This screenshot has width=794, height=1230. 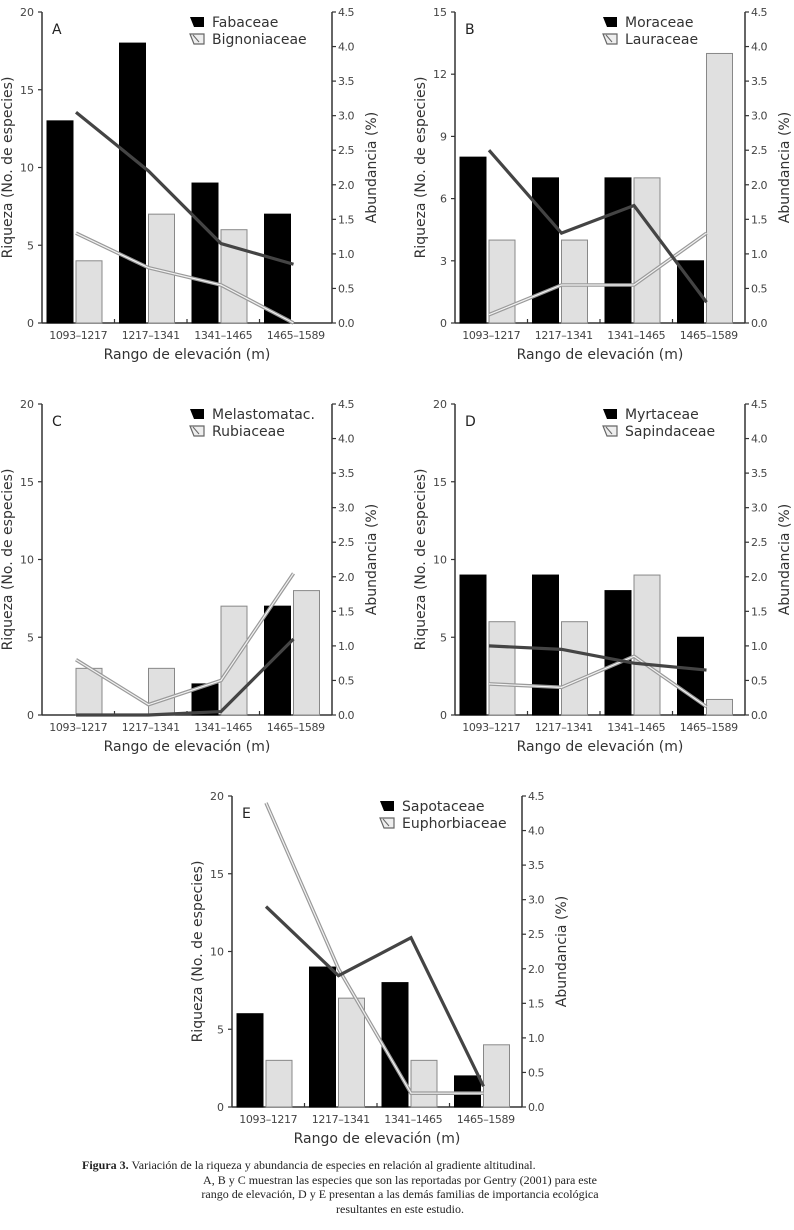 I want to click on panel-label: B, so click(x=470, y=30).